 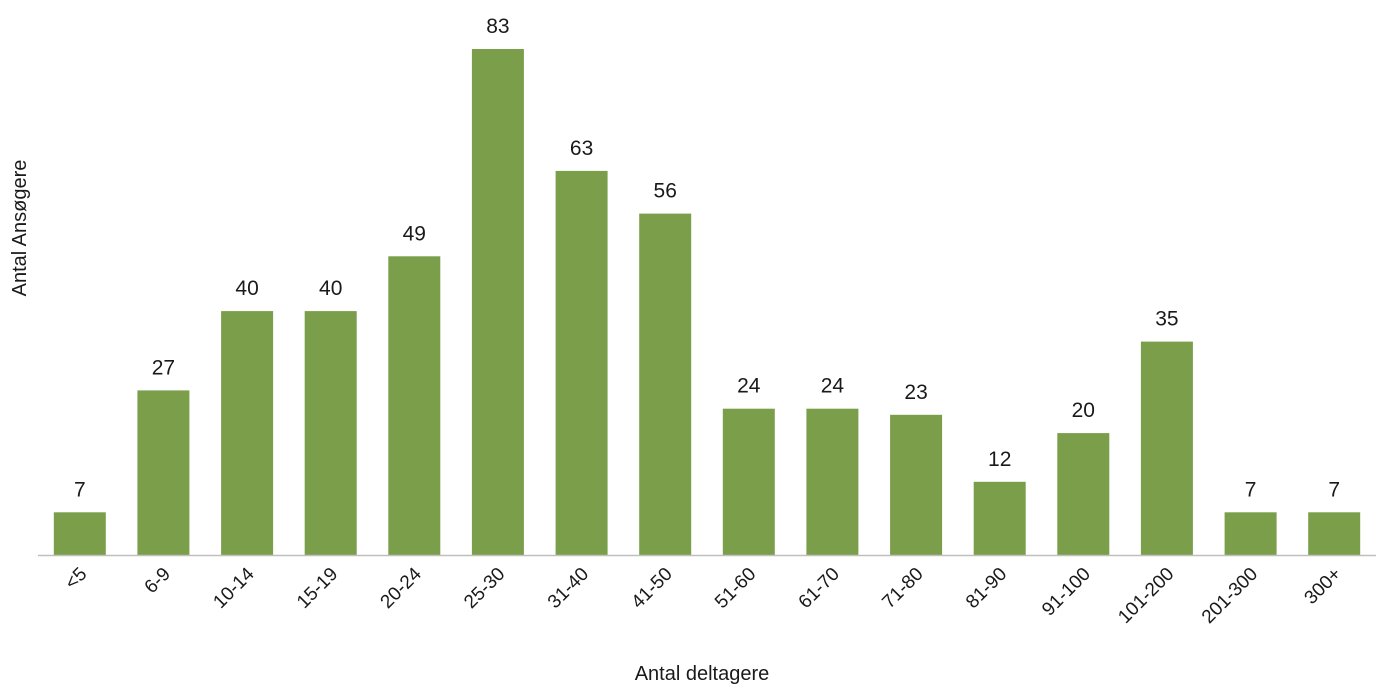 What do you see at coordinates (246, 288) in the screenshot?
I see `data-label-2: 40` at bounding box center [246, 288].